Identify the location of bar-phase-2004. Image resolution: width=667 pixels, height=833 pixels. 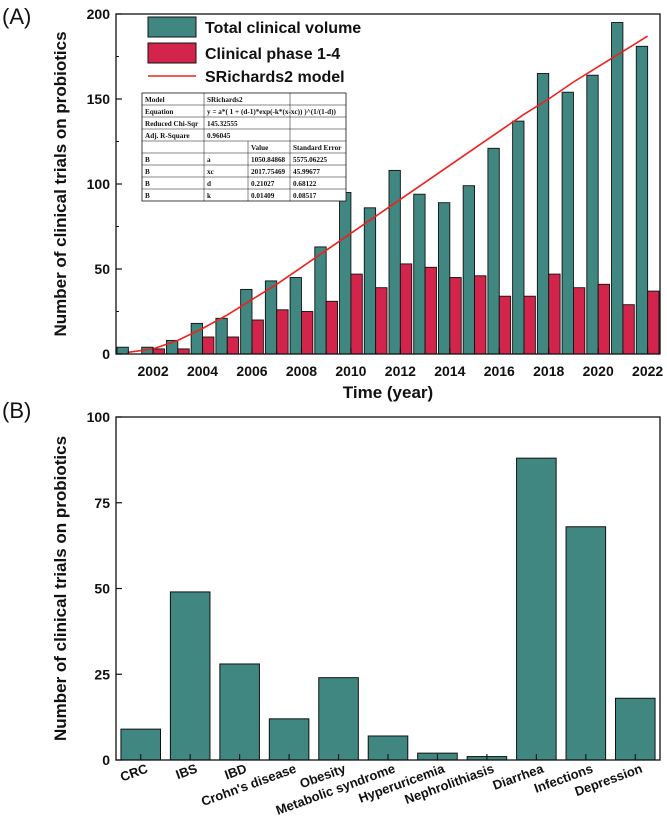
(208, 345).